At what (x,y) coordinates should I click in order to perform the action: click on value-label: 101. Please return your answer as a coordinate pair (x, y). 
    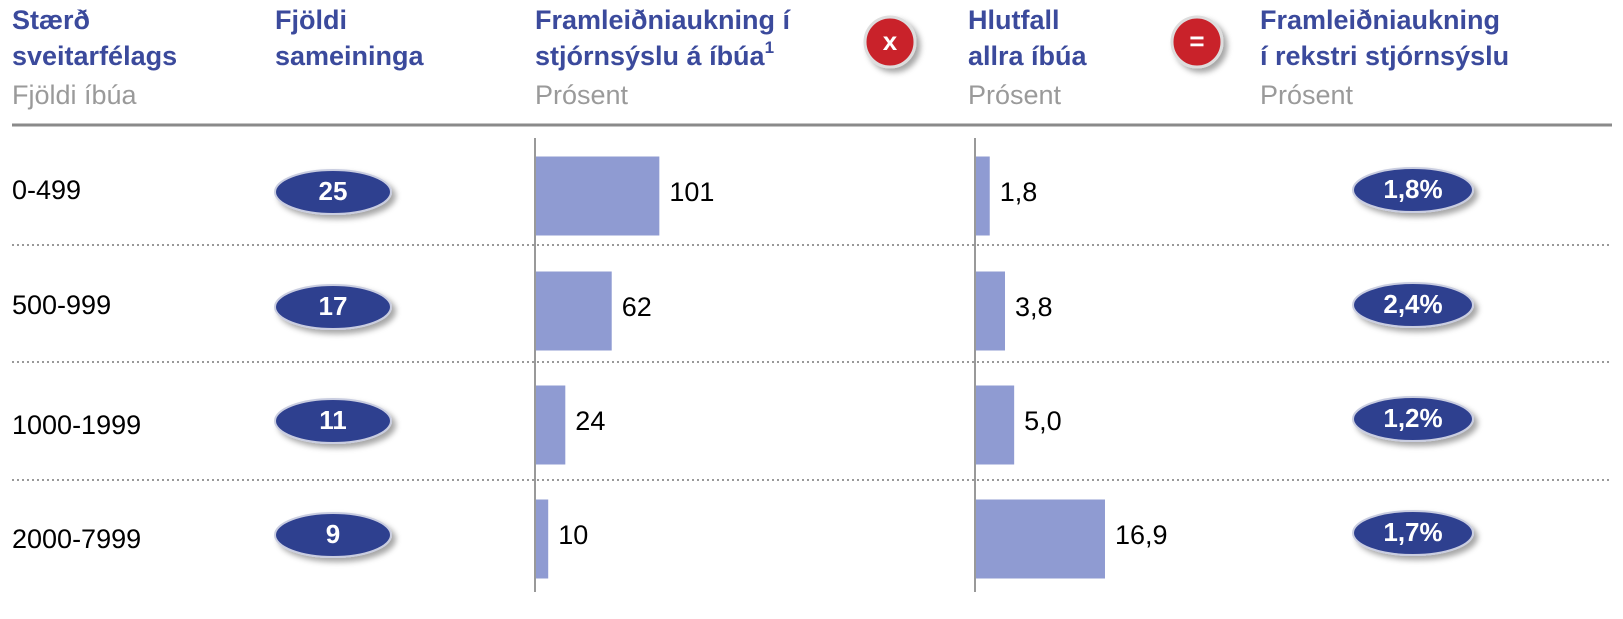
    Looking at the image, I should click on (691, 192).